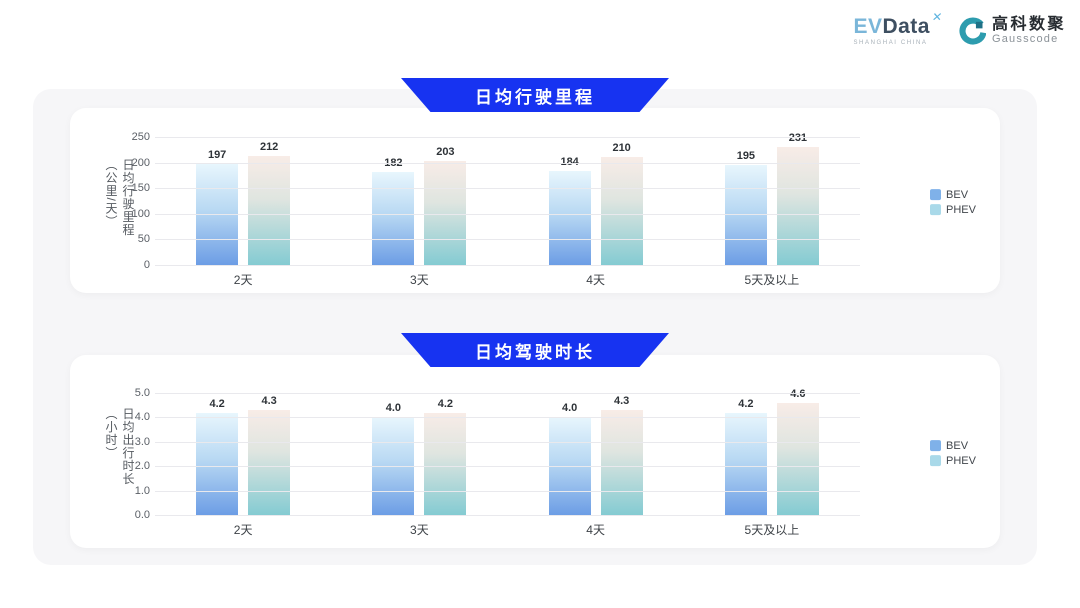 Image resolution: width=1080 pixels, height=608 pixels. I want to click on bar-groups: 197 212 182 203 184 210 195 231, so click(507, 198).